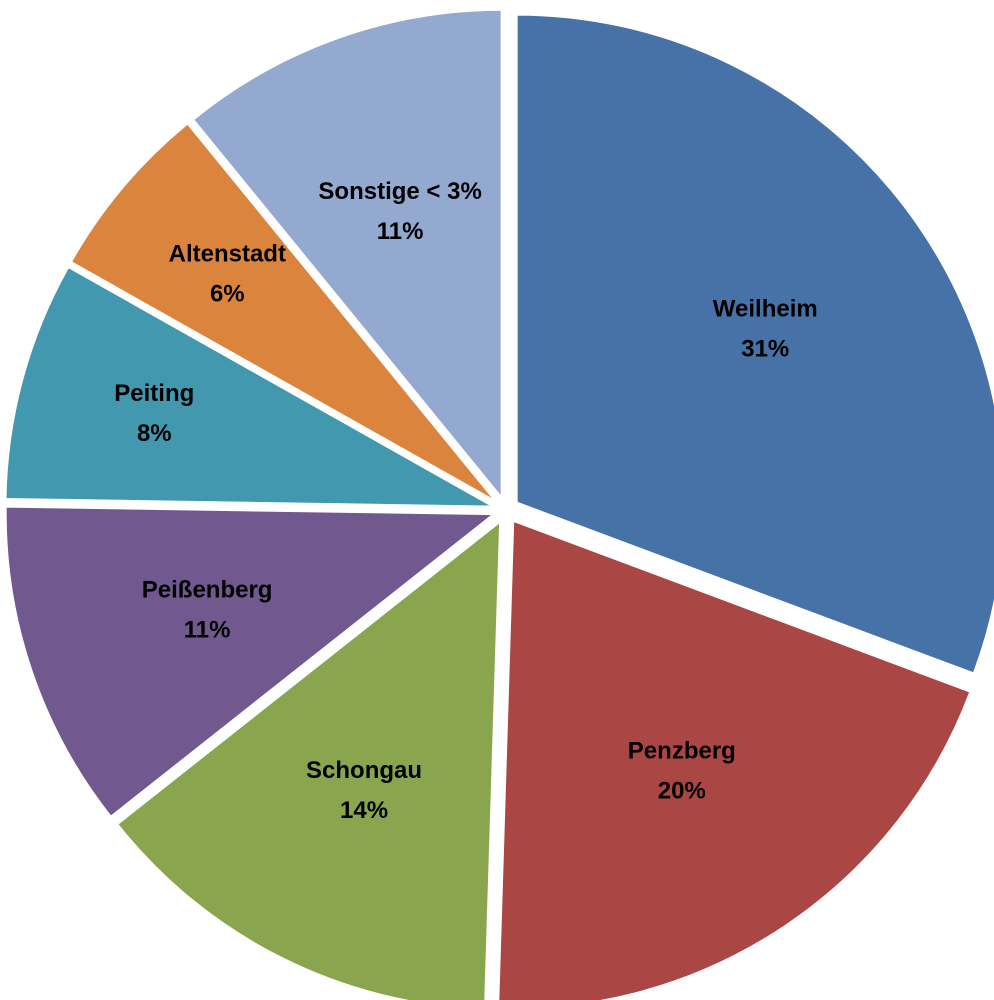 This screenshot has width=994, height=1000. What do you see at coordinates (765, 348) in the screenshot?
I see `slice-value-label: 31%` at bounding box center [765, 348].